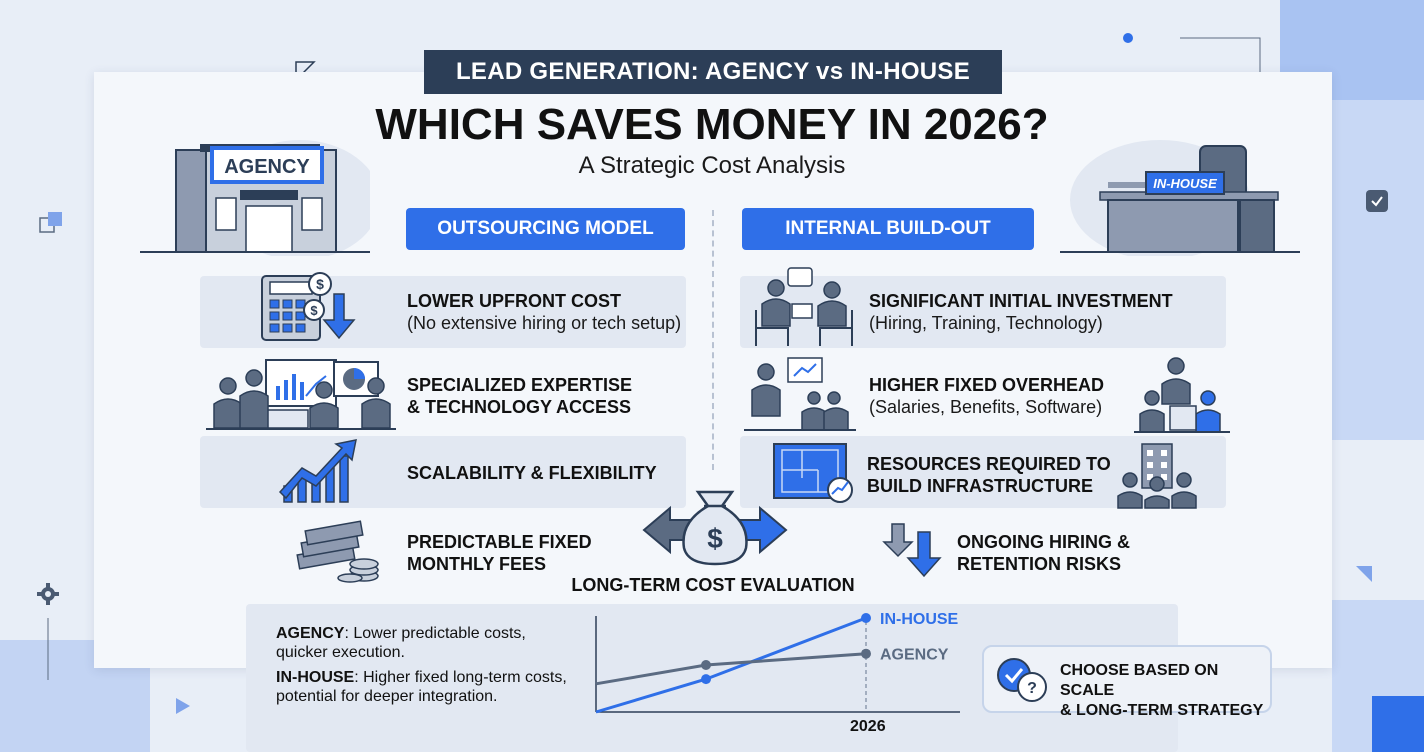 The height and width of the screenshot is (752, 1424). I want to click on calculator-icon: $ $, so click(308, 306).